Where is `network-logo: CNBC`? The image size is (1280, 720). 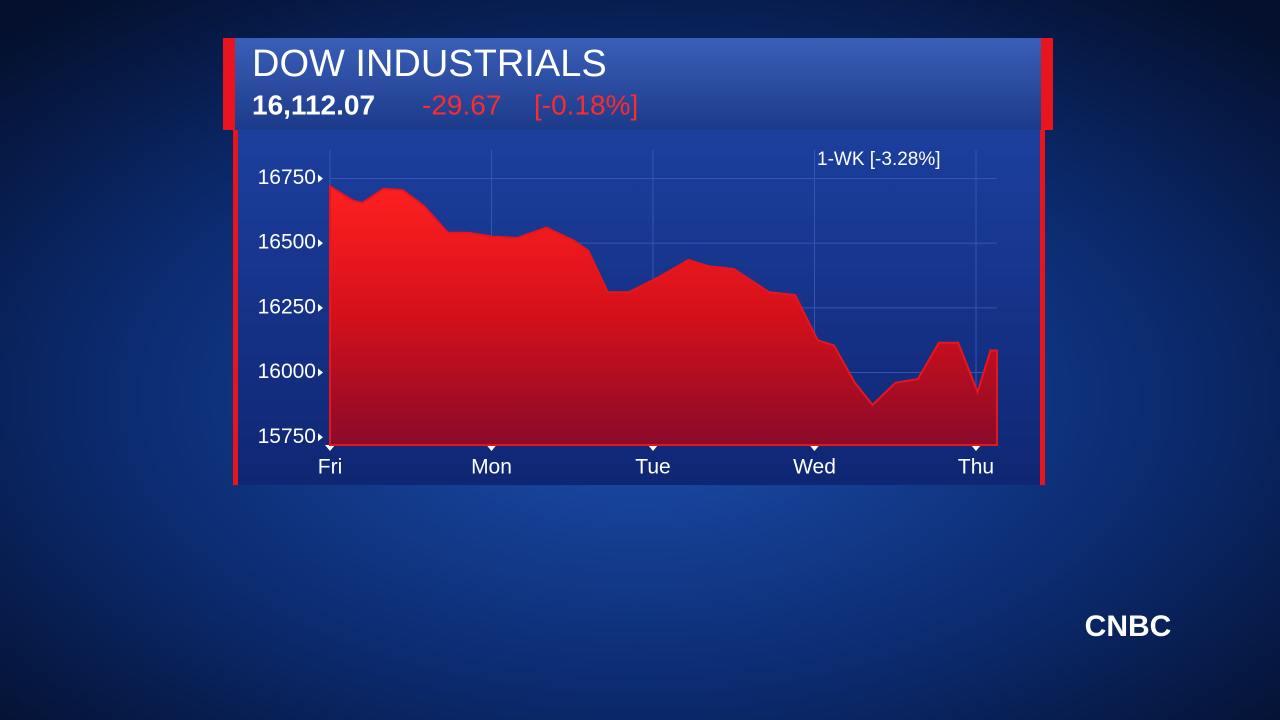
network-logo: CNBC is located at coordinates (1128, 626).